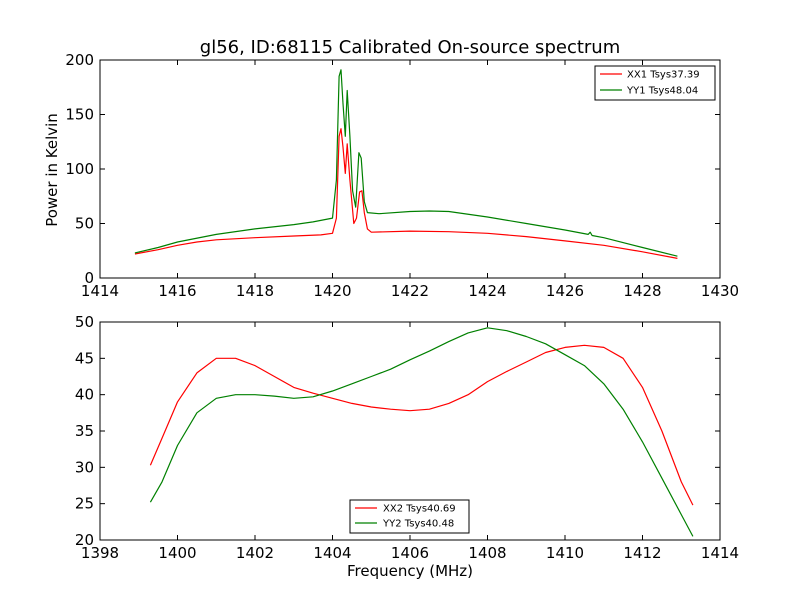  I want to click on series-line-xx1, so click(406, 193).